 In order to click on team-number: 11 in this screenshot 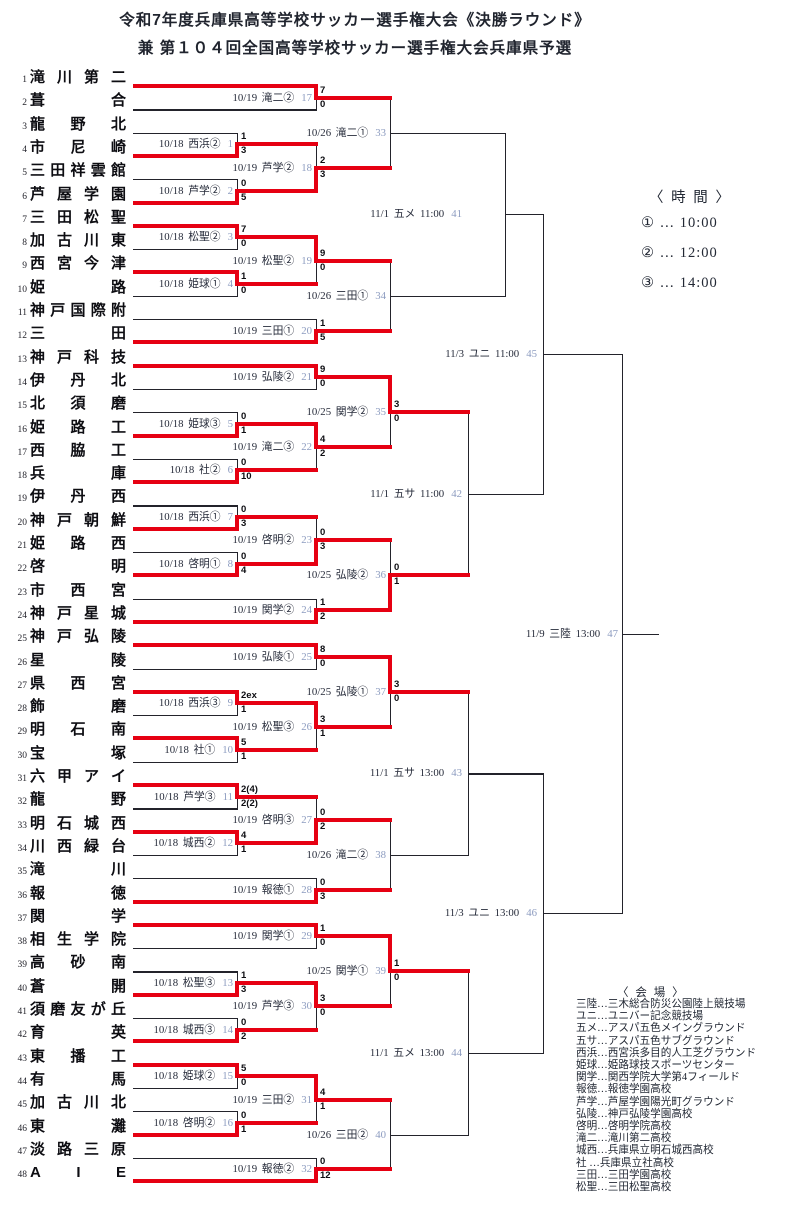, I will do `click(22, 313)`.